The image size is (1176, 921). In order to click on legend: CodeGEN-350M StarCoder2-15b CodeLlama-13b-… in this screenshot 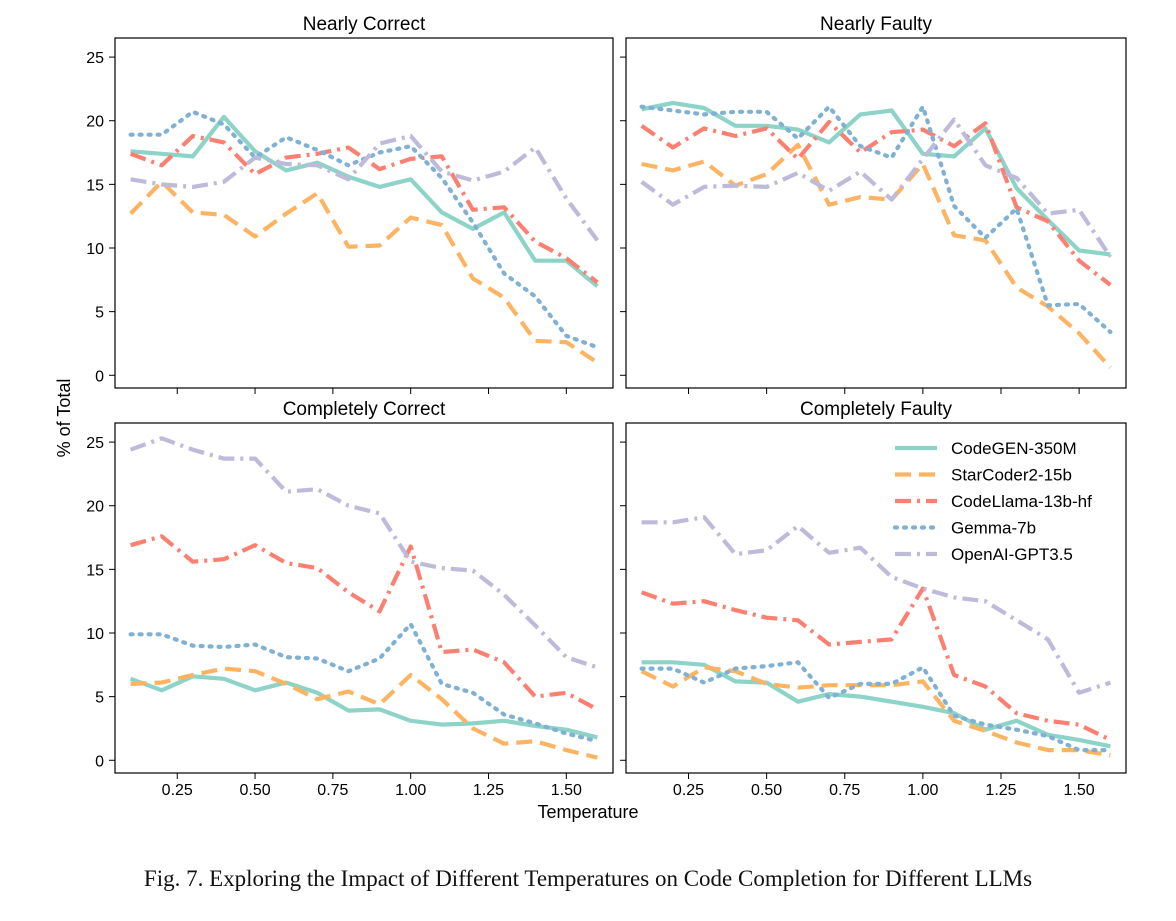, I will do `click(992, 501)`.